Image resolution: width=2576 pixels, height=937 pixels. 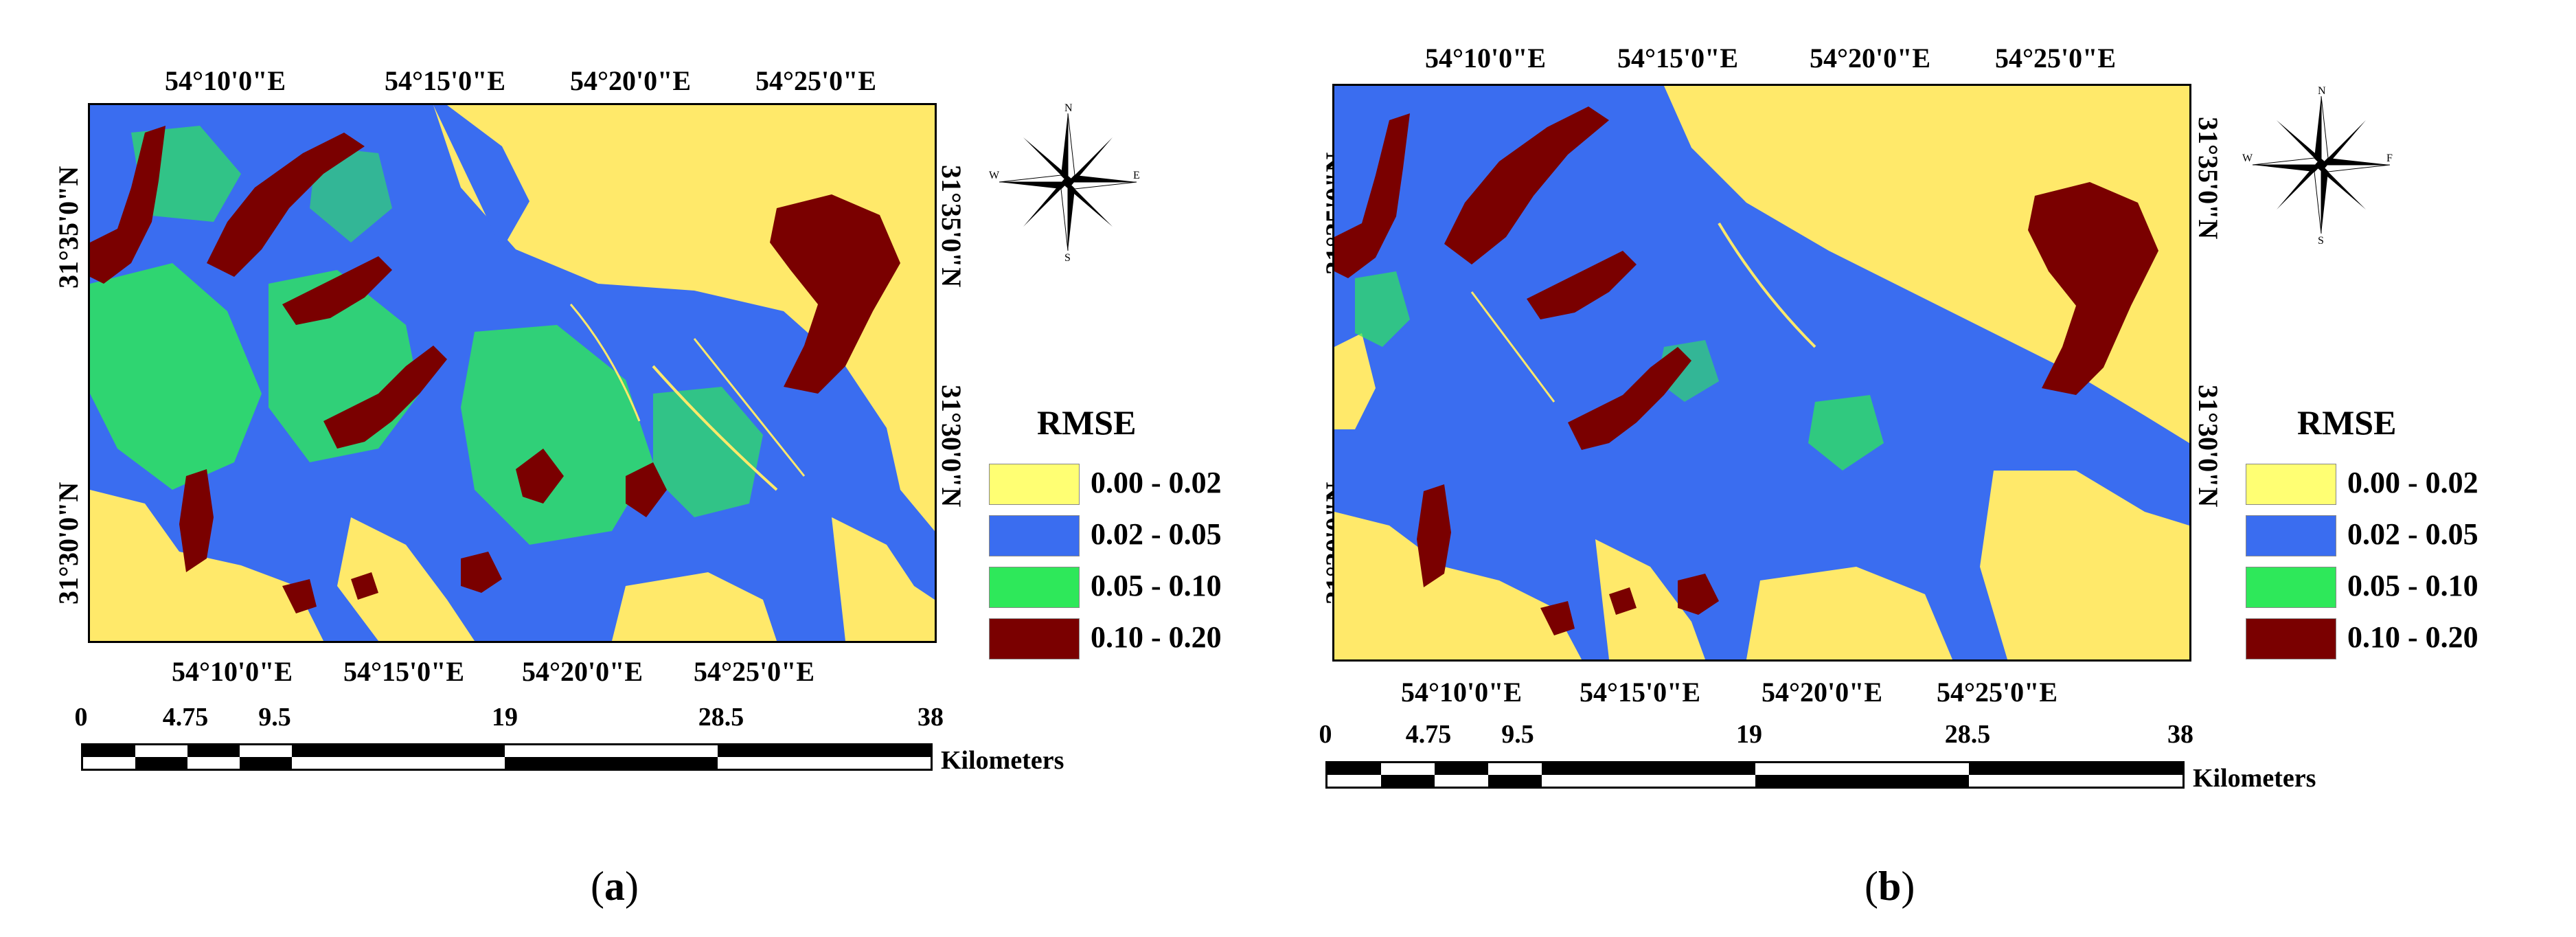 I want to click on compass-rose-icon: N S F W, so click(x=2317, y=165).